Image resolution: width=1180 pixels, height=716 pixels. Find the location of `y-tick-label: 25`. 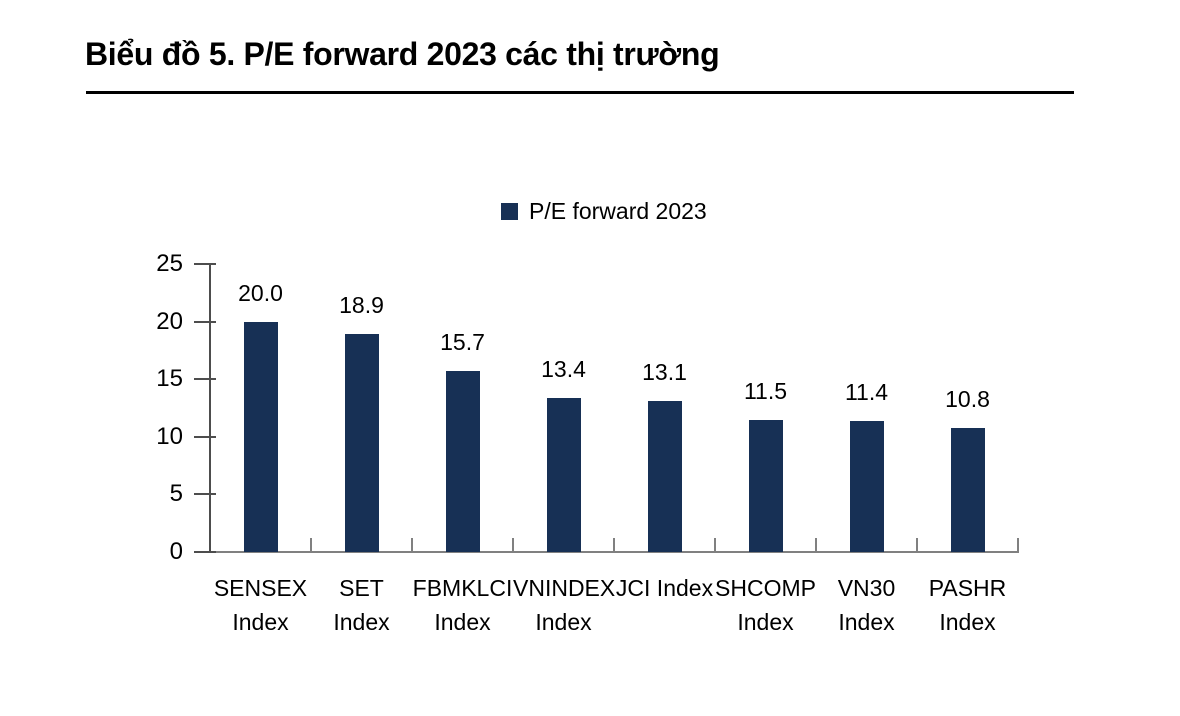

y-tick-label: 25 is located at coordinates (169, 263).